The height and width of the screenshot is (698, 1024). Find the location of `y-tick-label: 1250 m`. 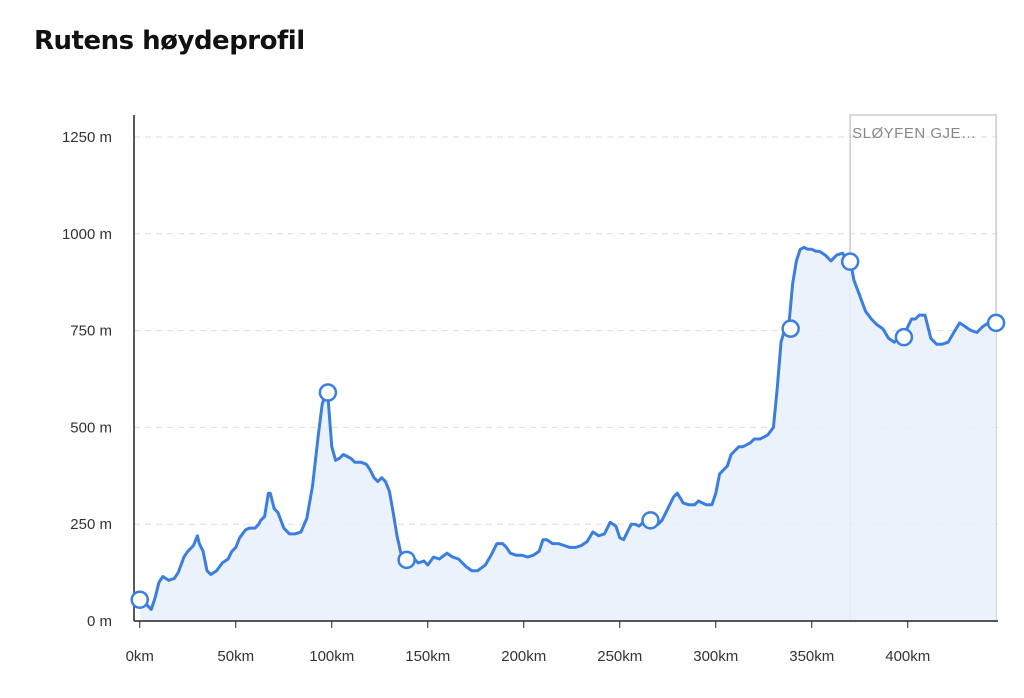

y-tick-label: 1250 m is located at coordinates (87, 137).